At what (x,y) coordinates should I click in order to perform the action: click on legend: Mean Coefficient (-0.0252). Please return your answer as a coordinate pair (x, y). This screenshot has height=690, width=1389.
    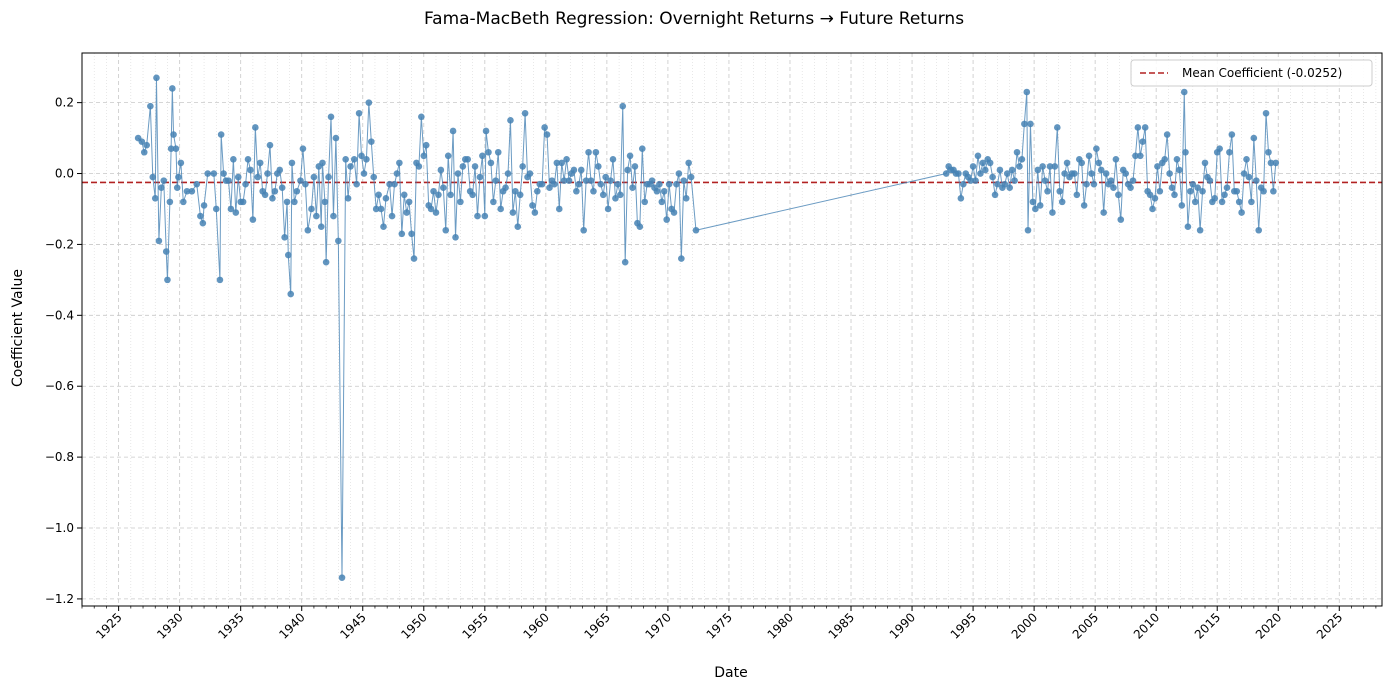
    Looking at the image, I should click on (1251, 73).